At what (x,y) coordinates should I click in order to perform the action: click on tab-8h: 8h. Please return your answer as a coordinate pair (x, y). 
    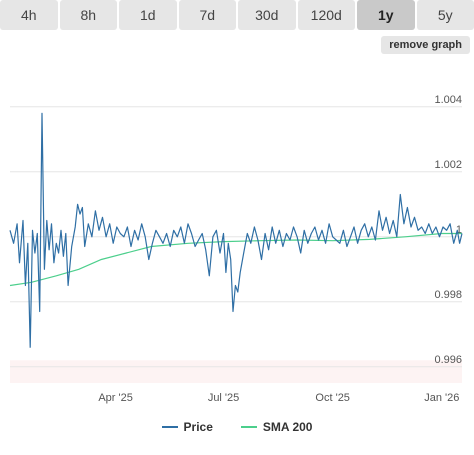
    Looking at the image, I should click on (88, 15).